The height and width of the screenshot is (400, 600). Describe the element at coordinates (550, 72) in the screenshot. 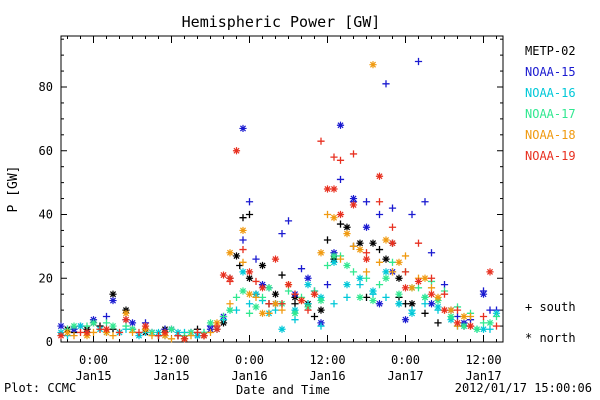

I see `legend-entry: NOAA-15` at that location.